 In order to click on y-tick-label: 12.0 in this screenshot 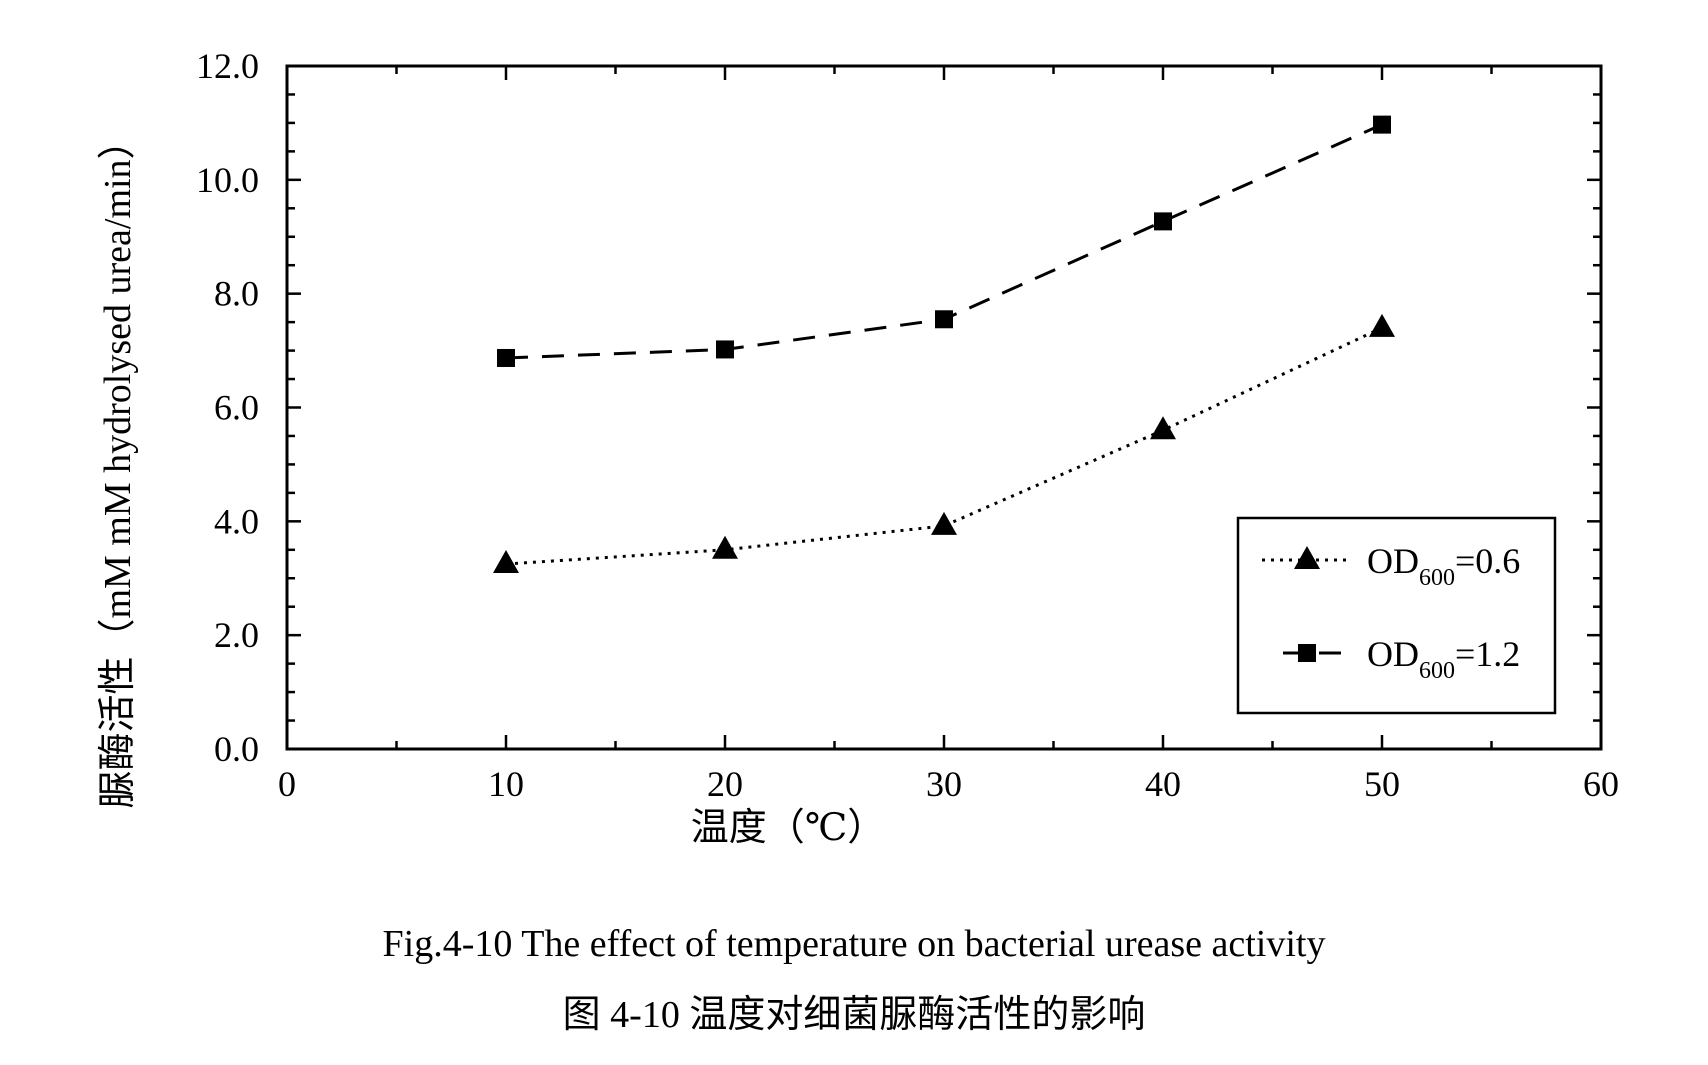, I will do `click(227, 66)`.